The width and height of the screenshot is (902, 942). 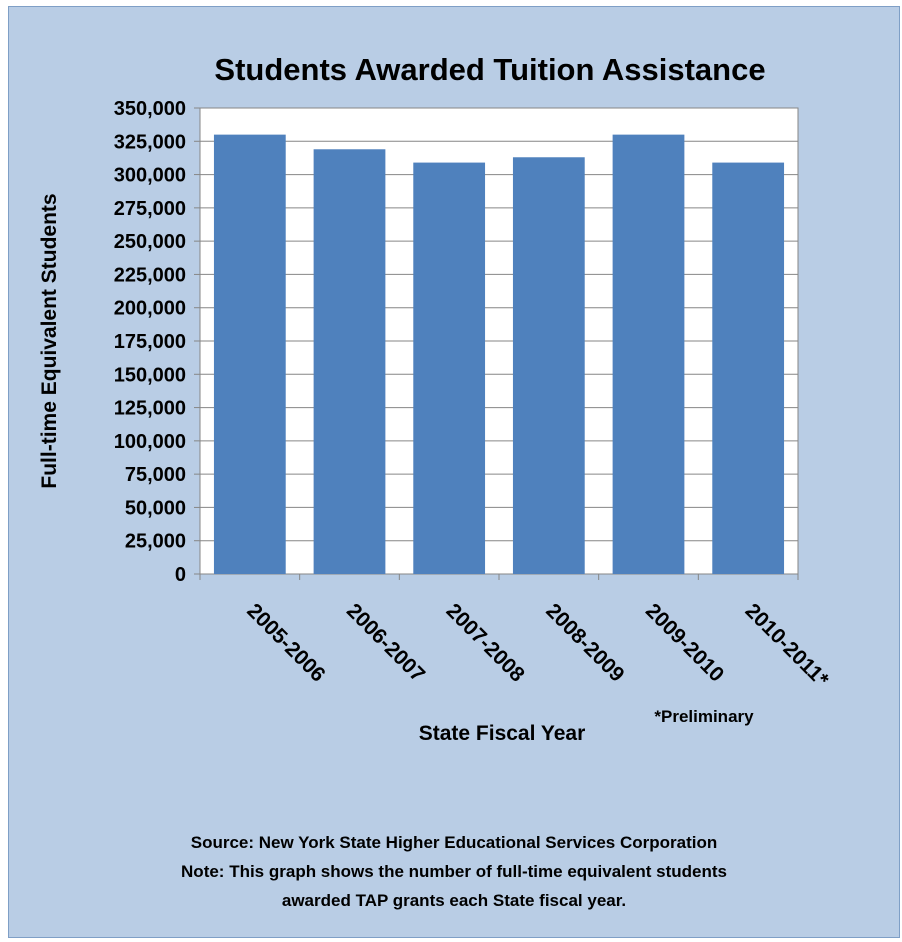 I want to click on y-tick-label: 125,000, so click(x=150, y=409).